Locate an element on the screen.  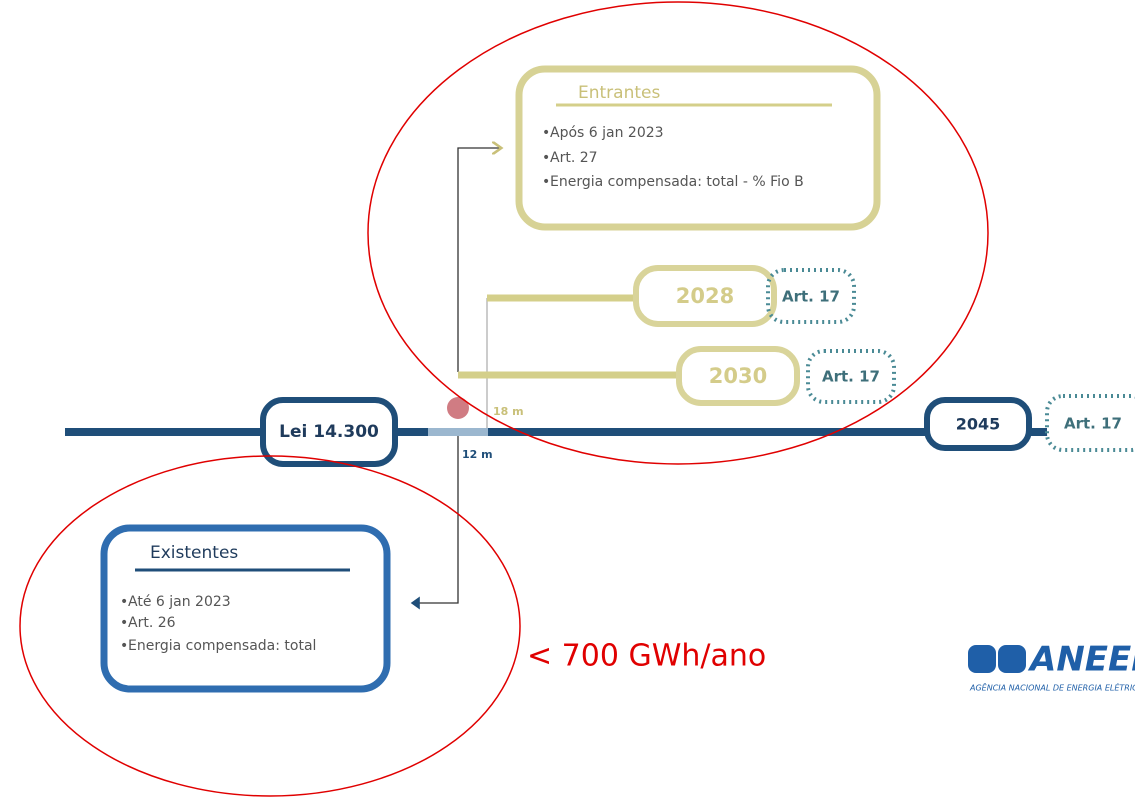
start-label: Lei 14.300 is located at coordinates (329, 432).